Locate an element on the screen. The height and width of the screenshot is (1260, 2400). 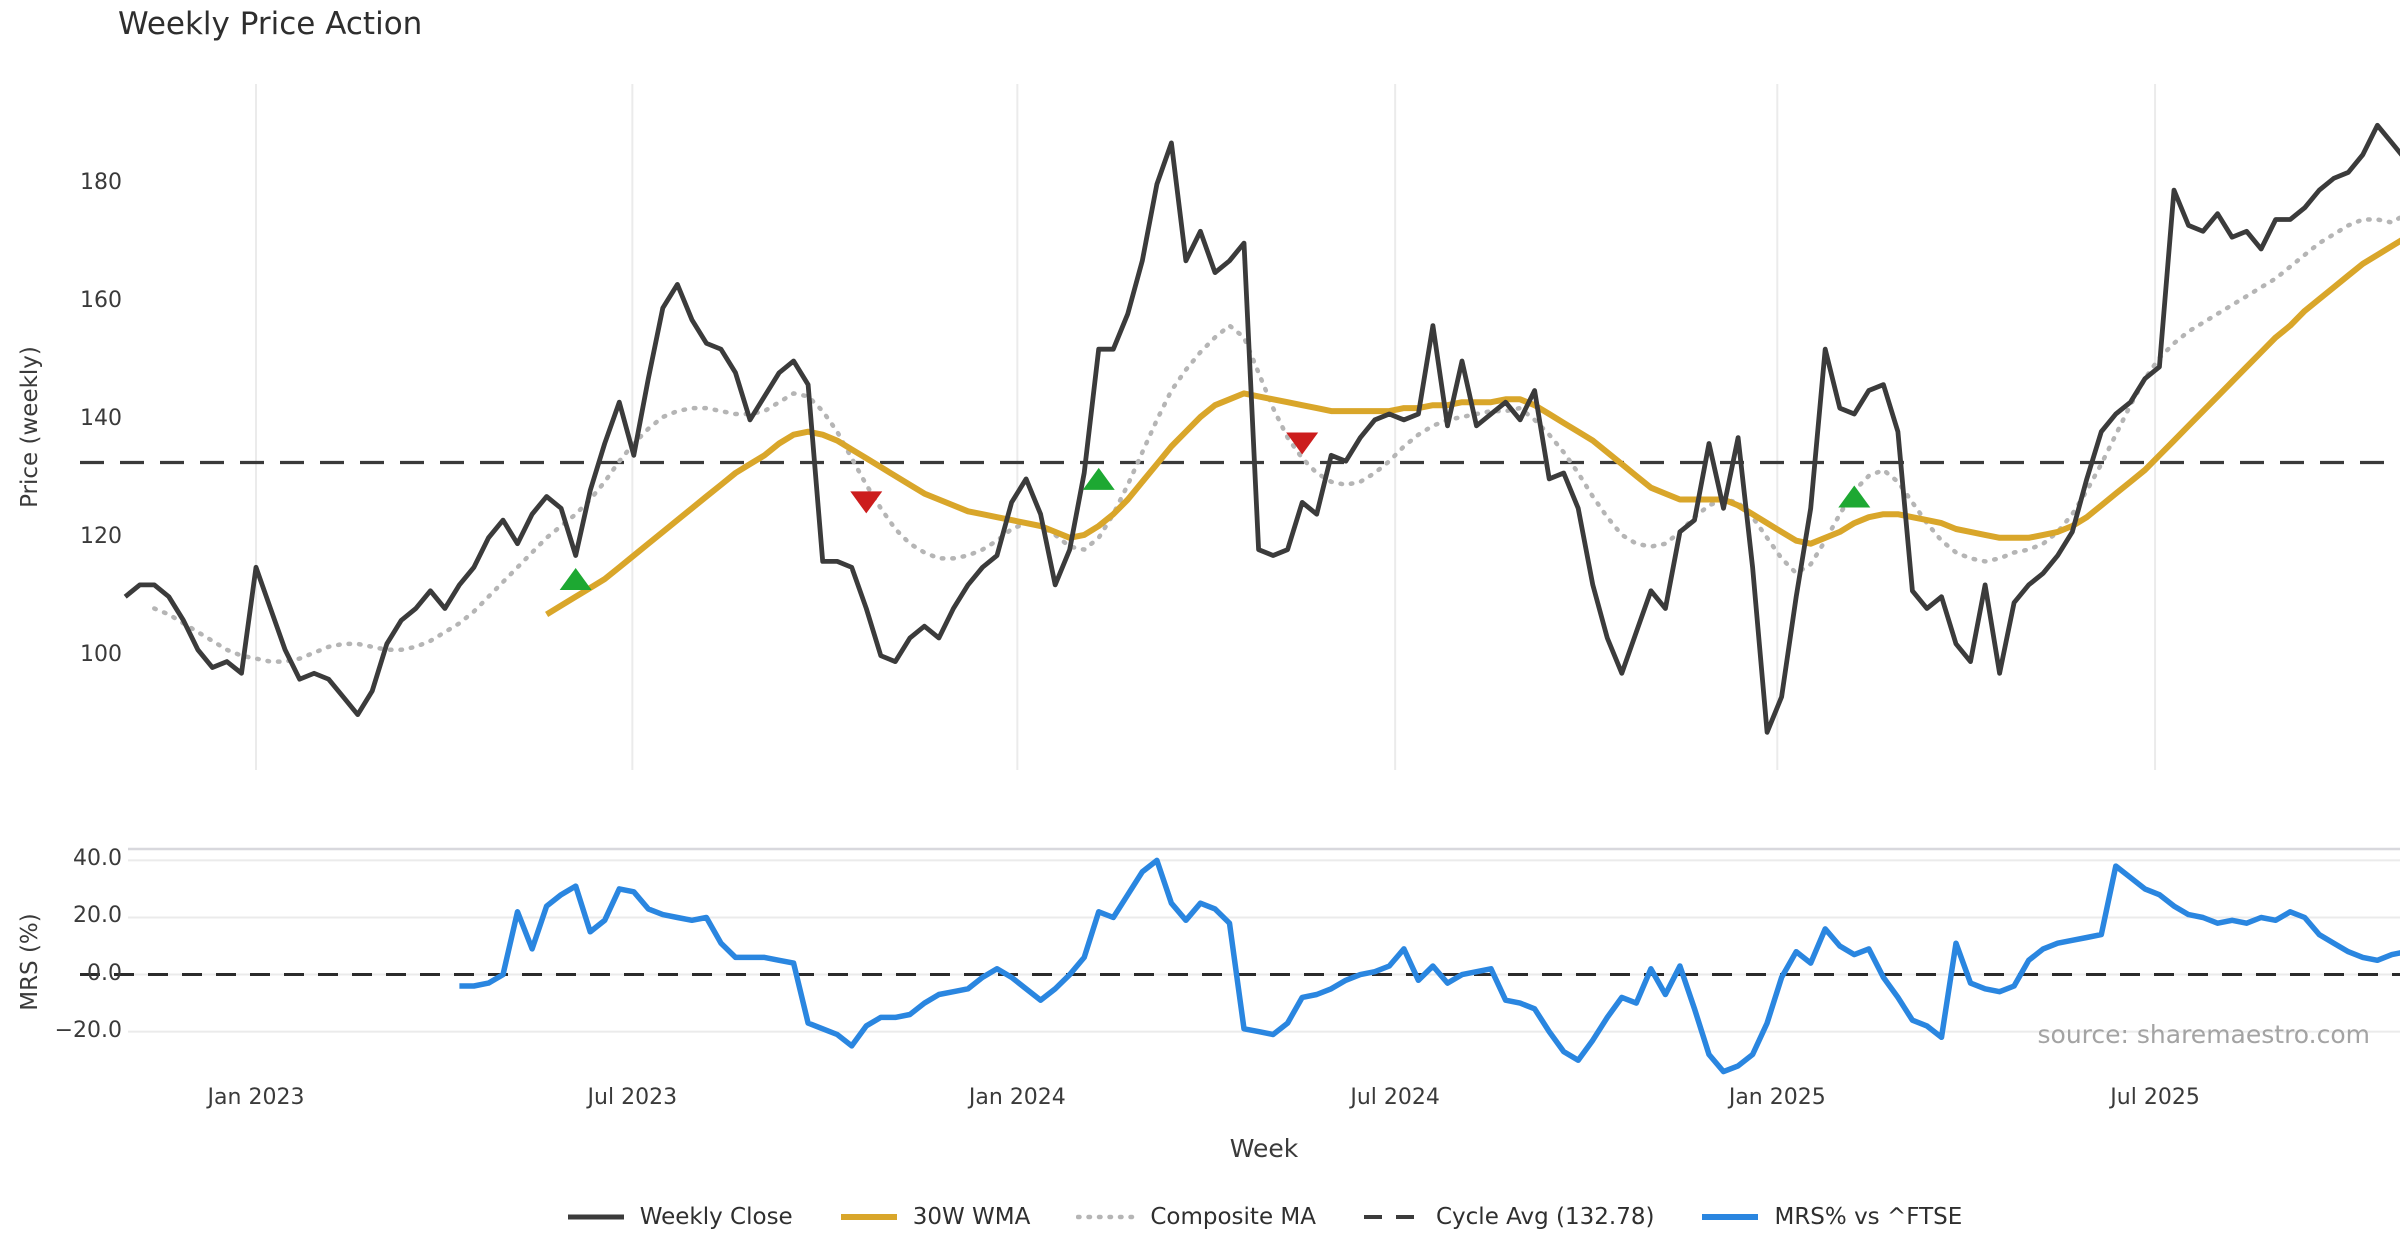
source-note: source: sharemaestro.com is located at coordinates (2204, 1034).